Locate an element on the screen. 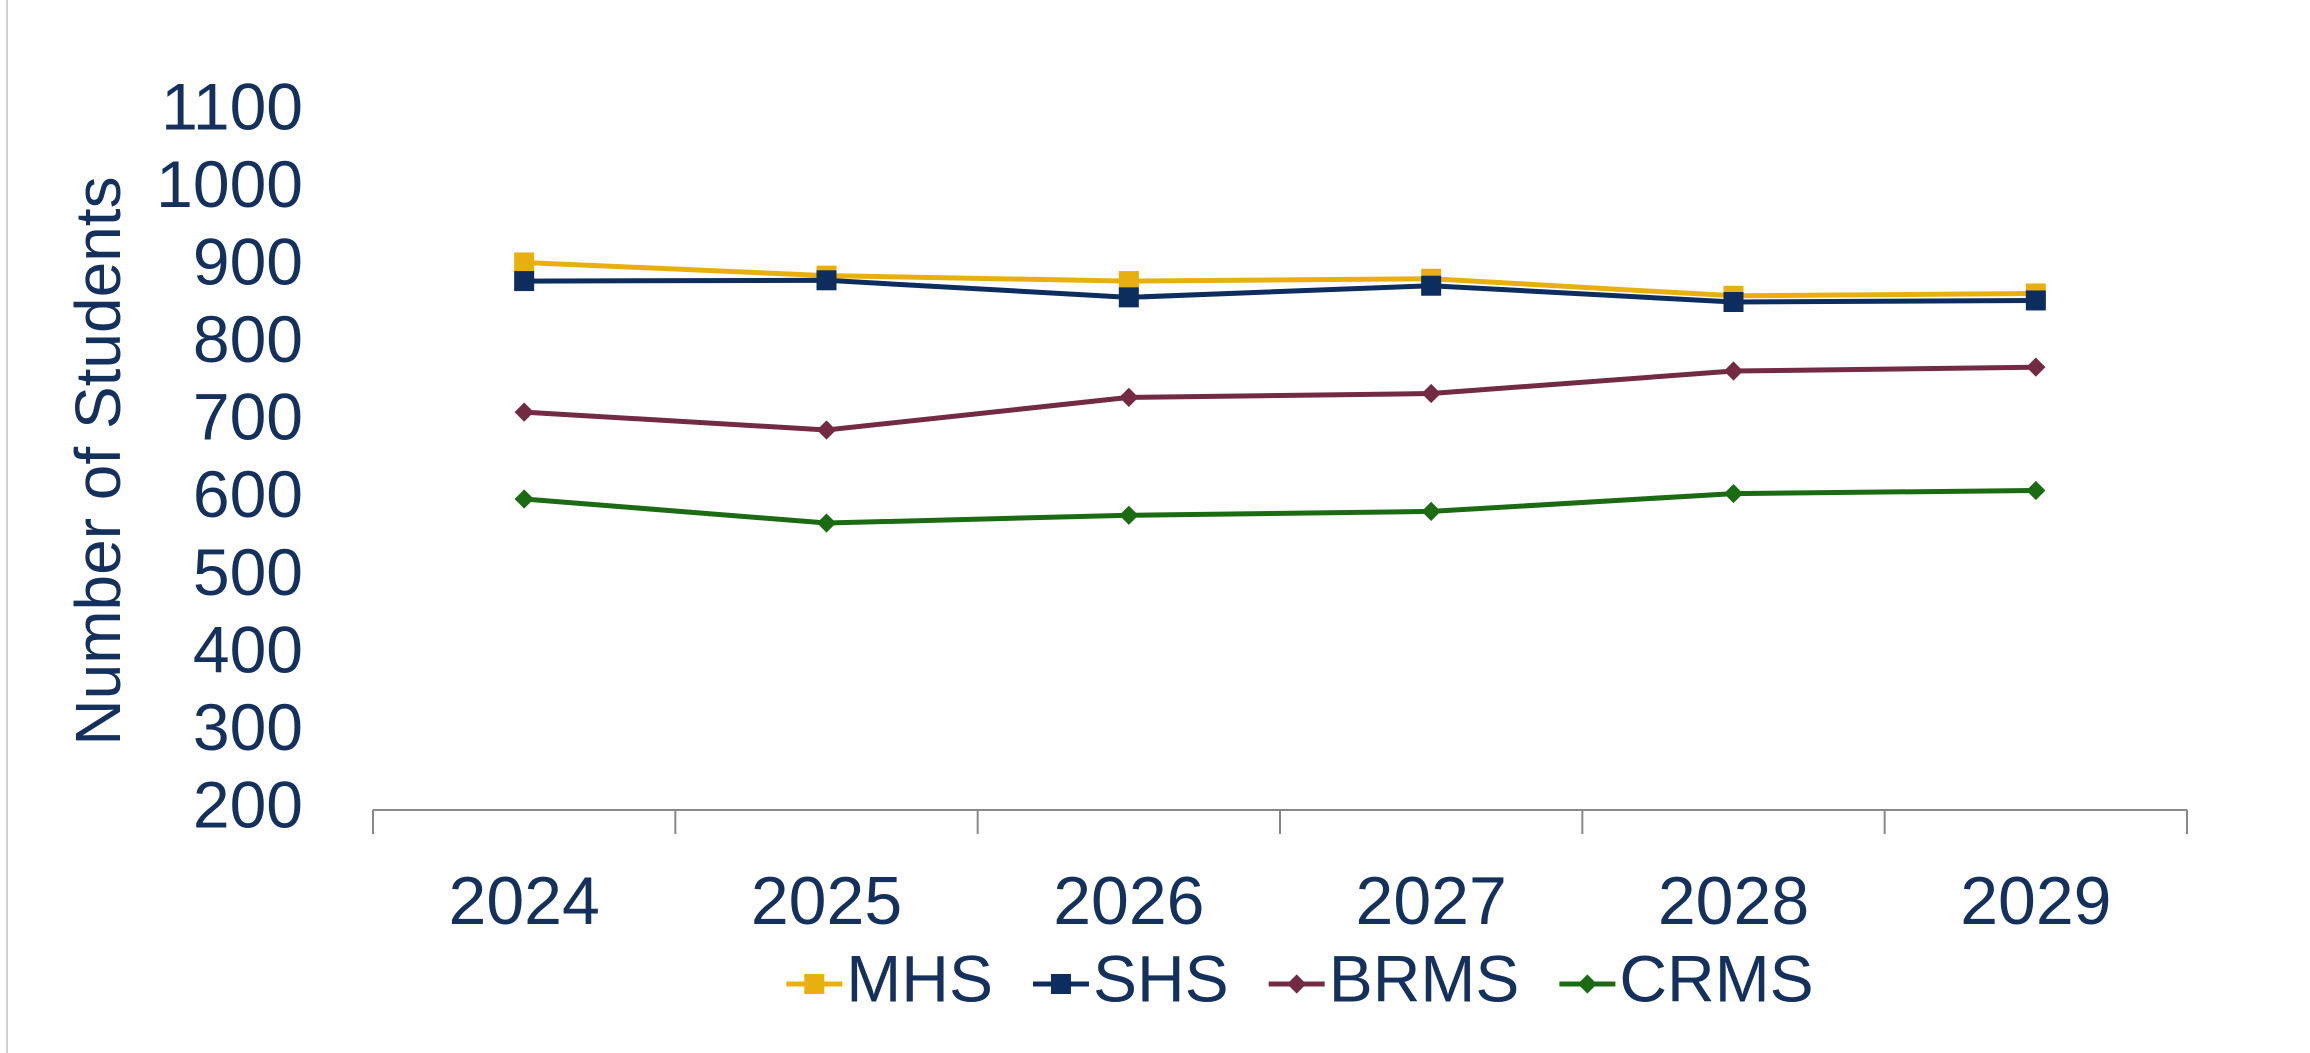 Image resolution: width=2310 pixels, height=1053 pixels. y-tick-label: 700 is located at coordinates (248, 417).